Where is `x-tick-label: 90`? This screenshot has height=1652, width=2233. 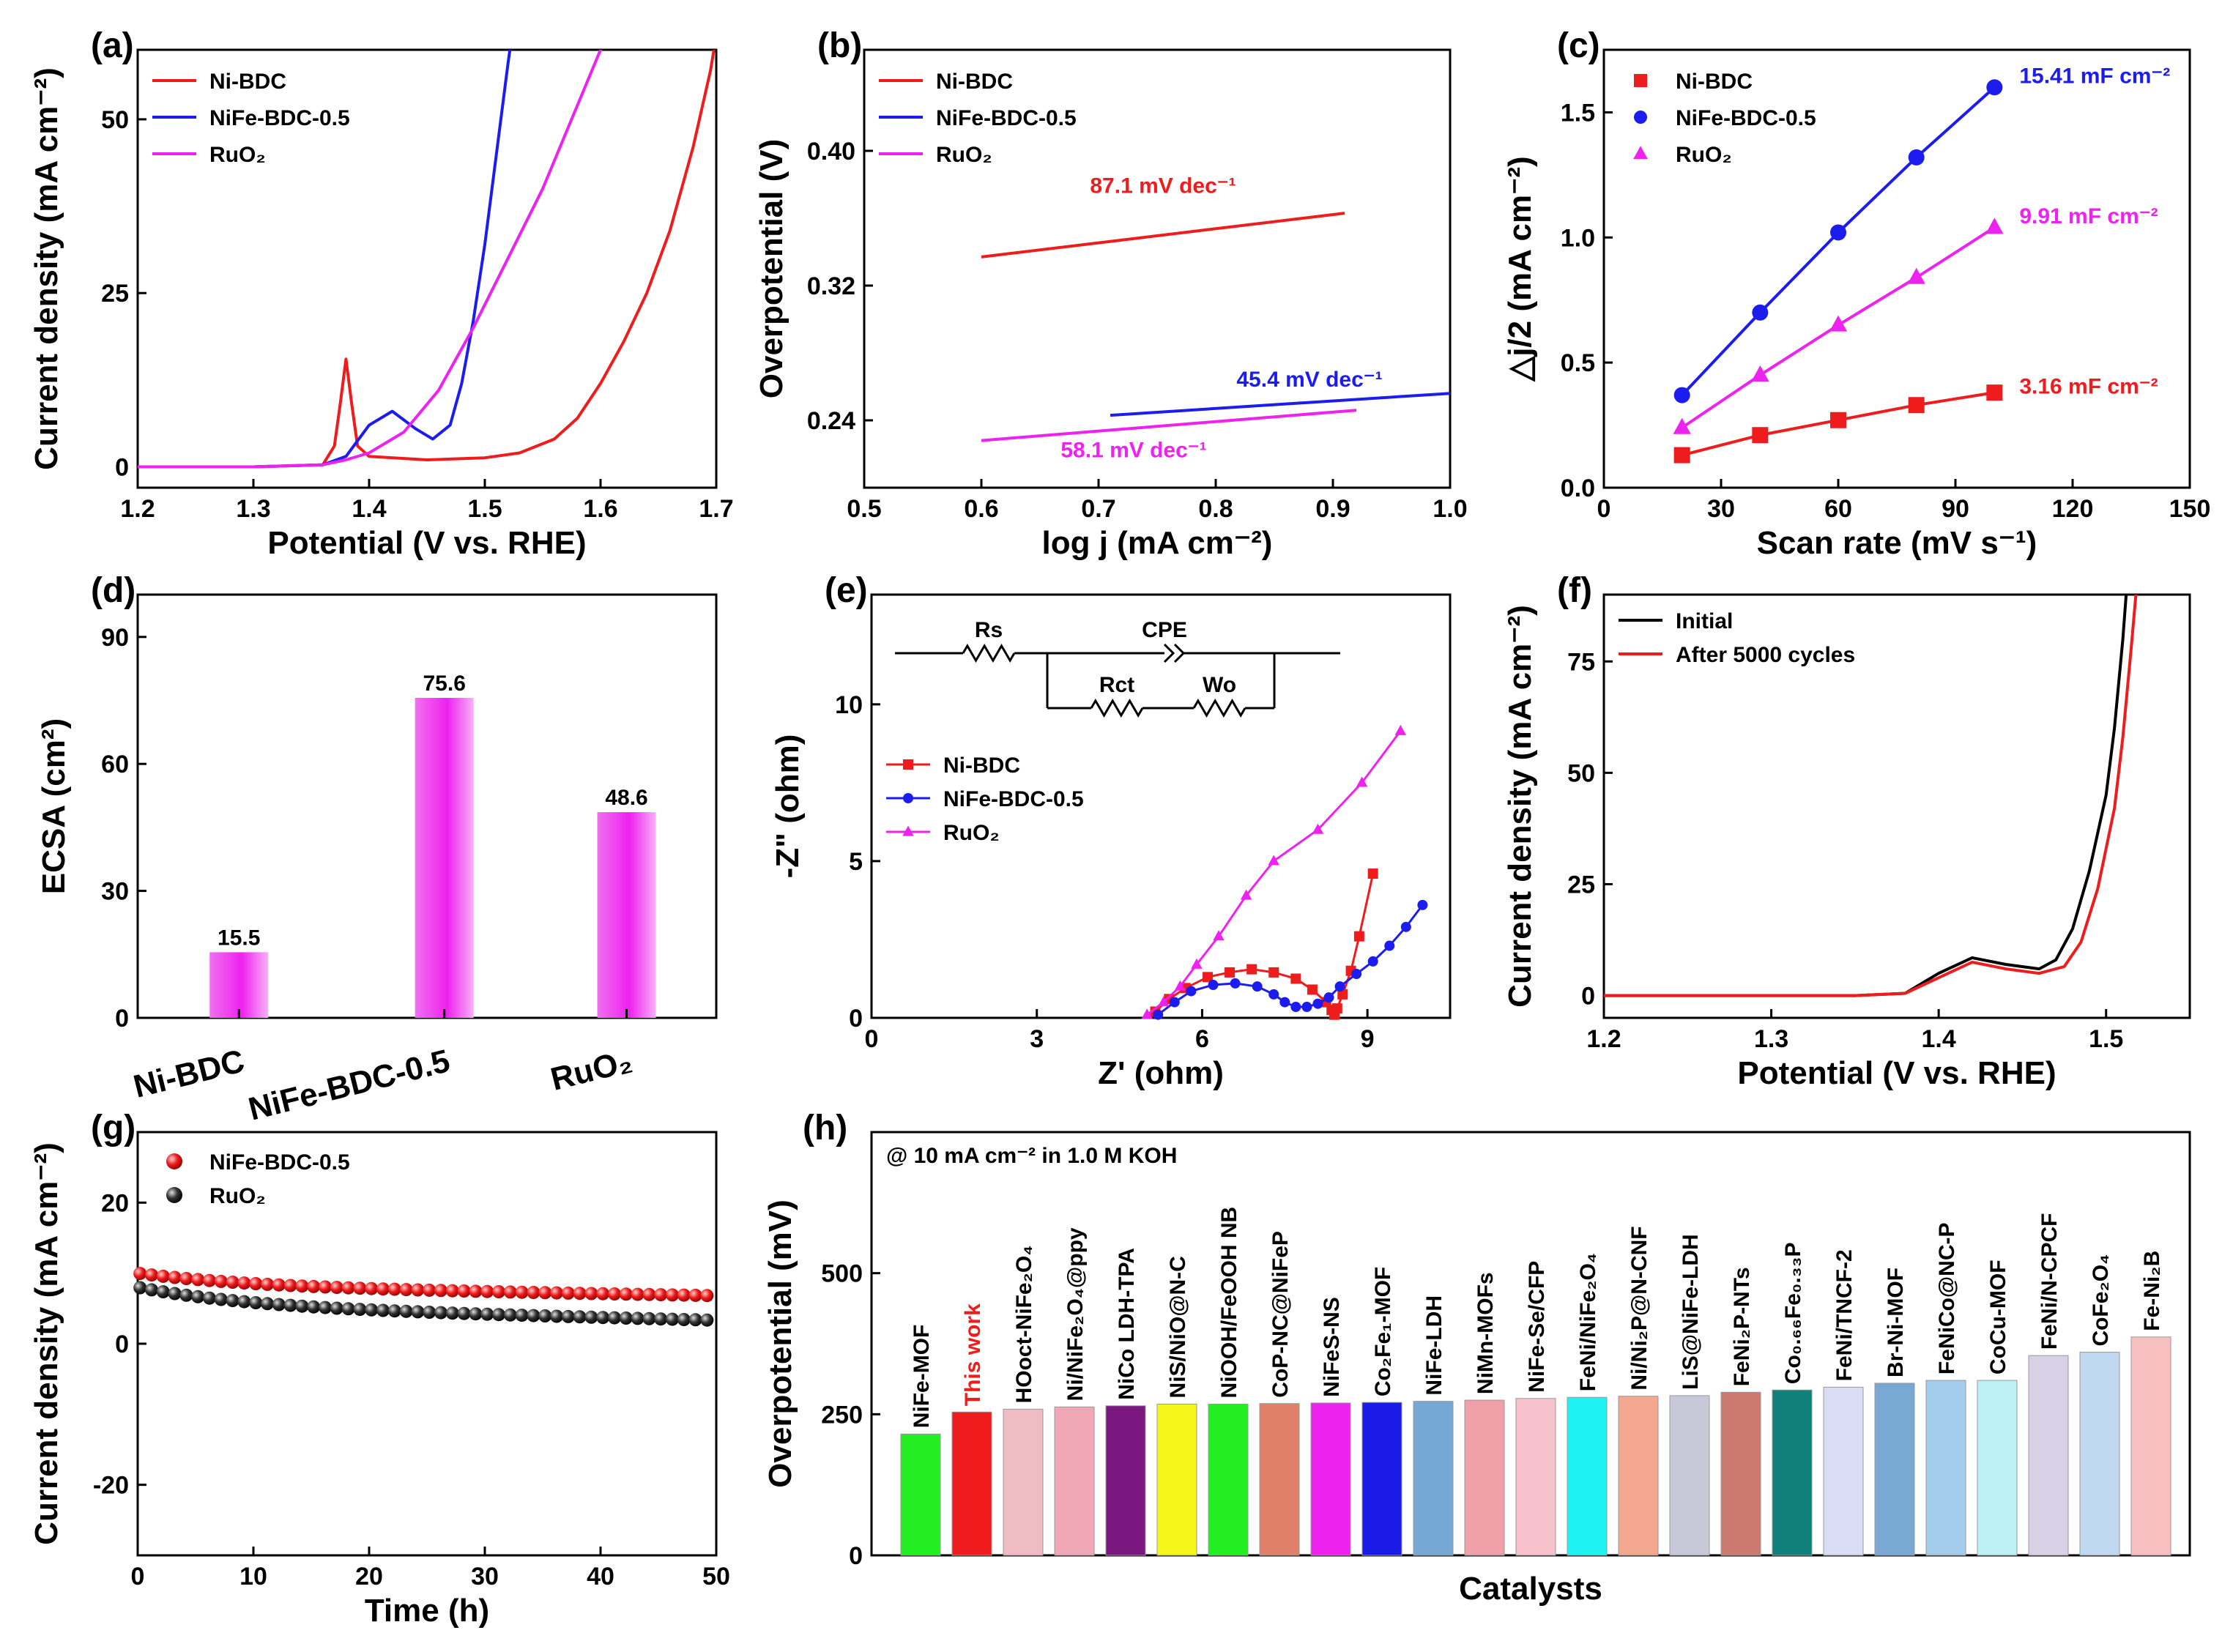 x-tick-label: 90 is located at coordinates (1955, 509).